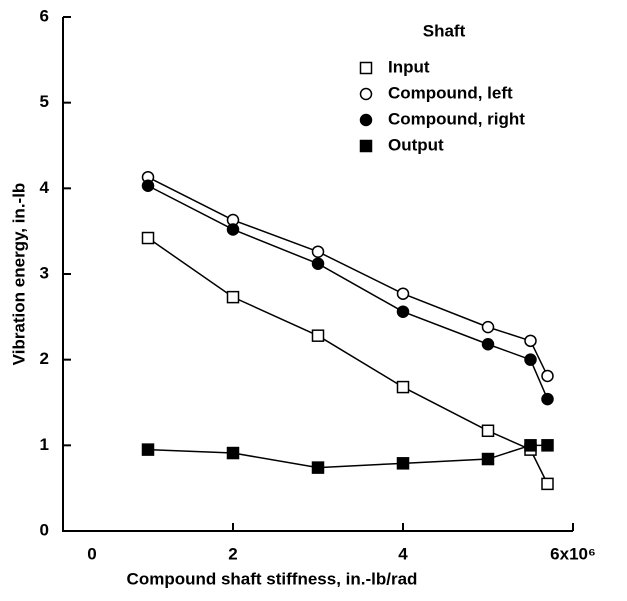 The width and height of the screenshot is (627, 601). Describe the element at coordinates (403, 553) in the screenshot. I see `x-tick-label: 4` at that location.